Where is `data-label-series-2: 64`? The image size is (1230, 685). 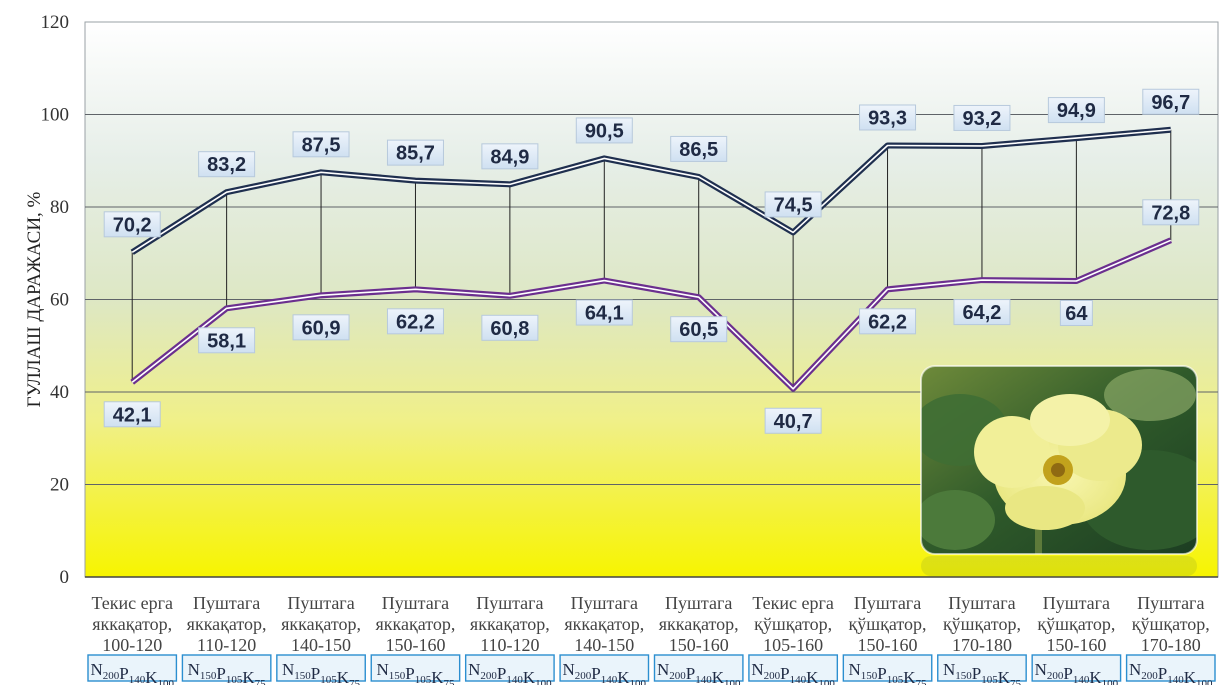
data-label-series-2: 64 is located at coordinates (1076, 314).